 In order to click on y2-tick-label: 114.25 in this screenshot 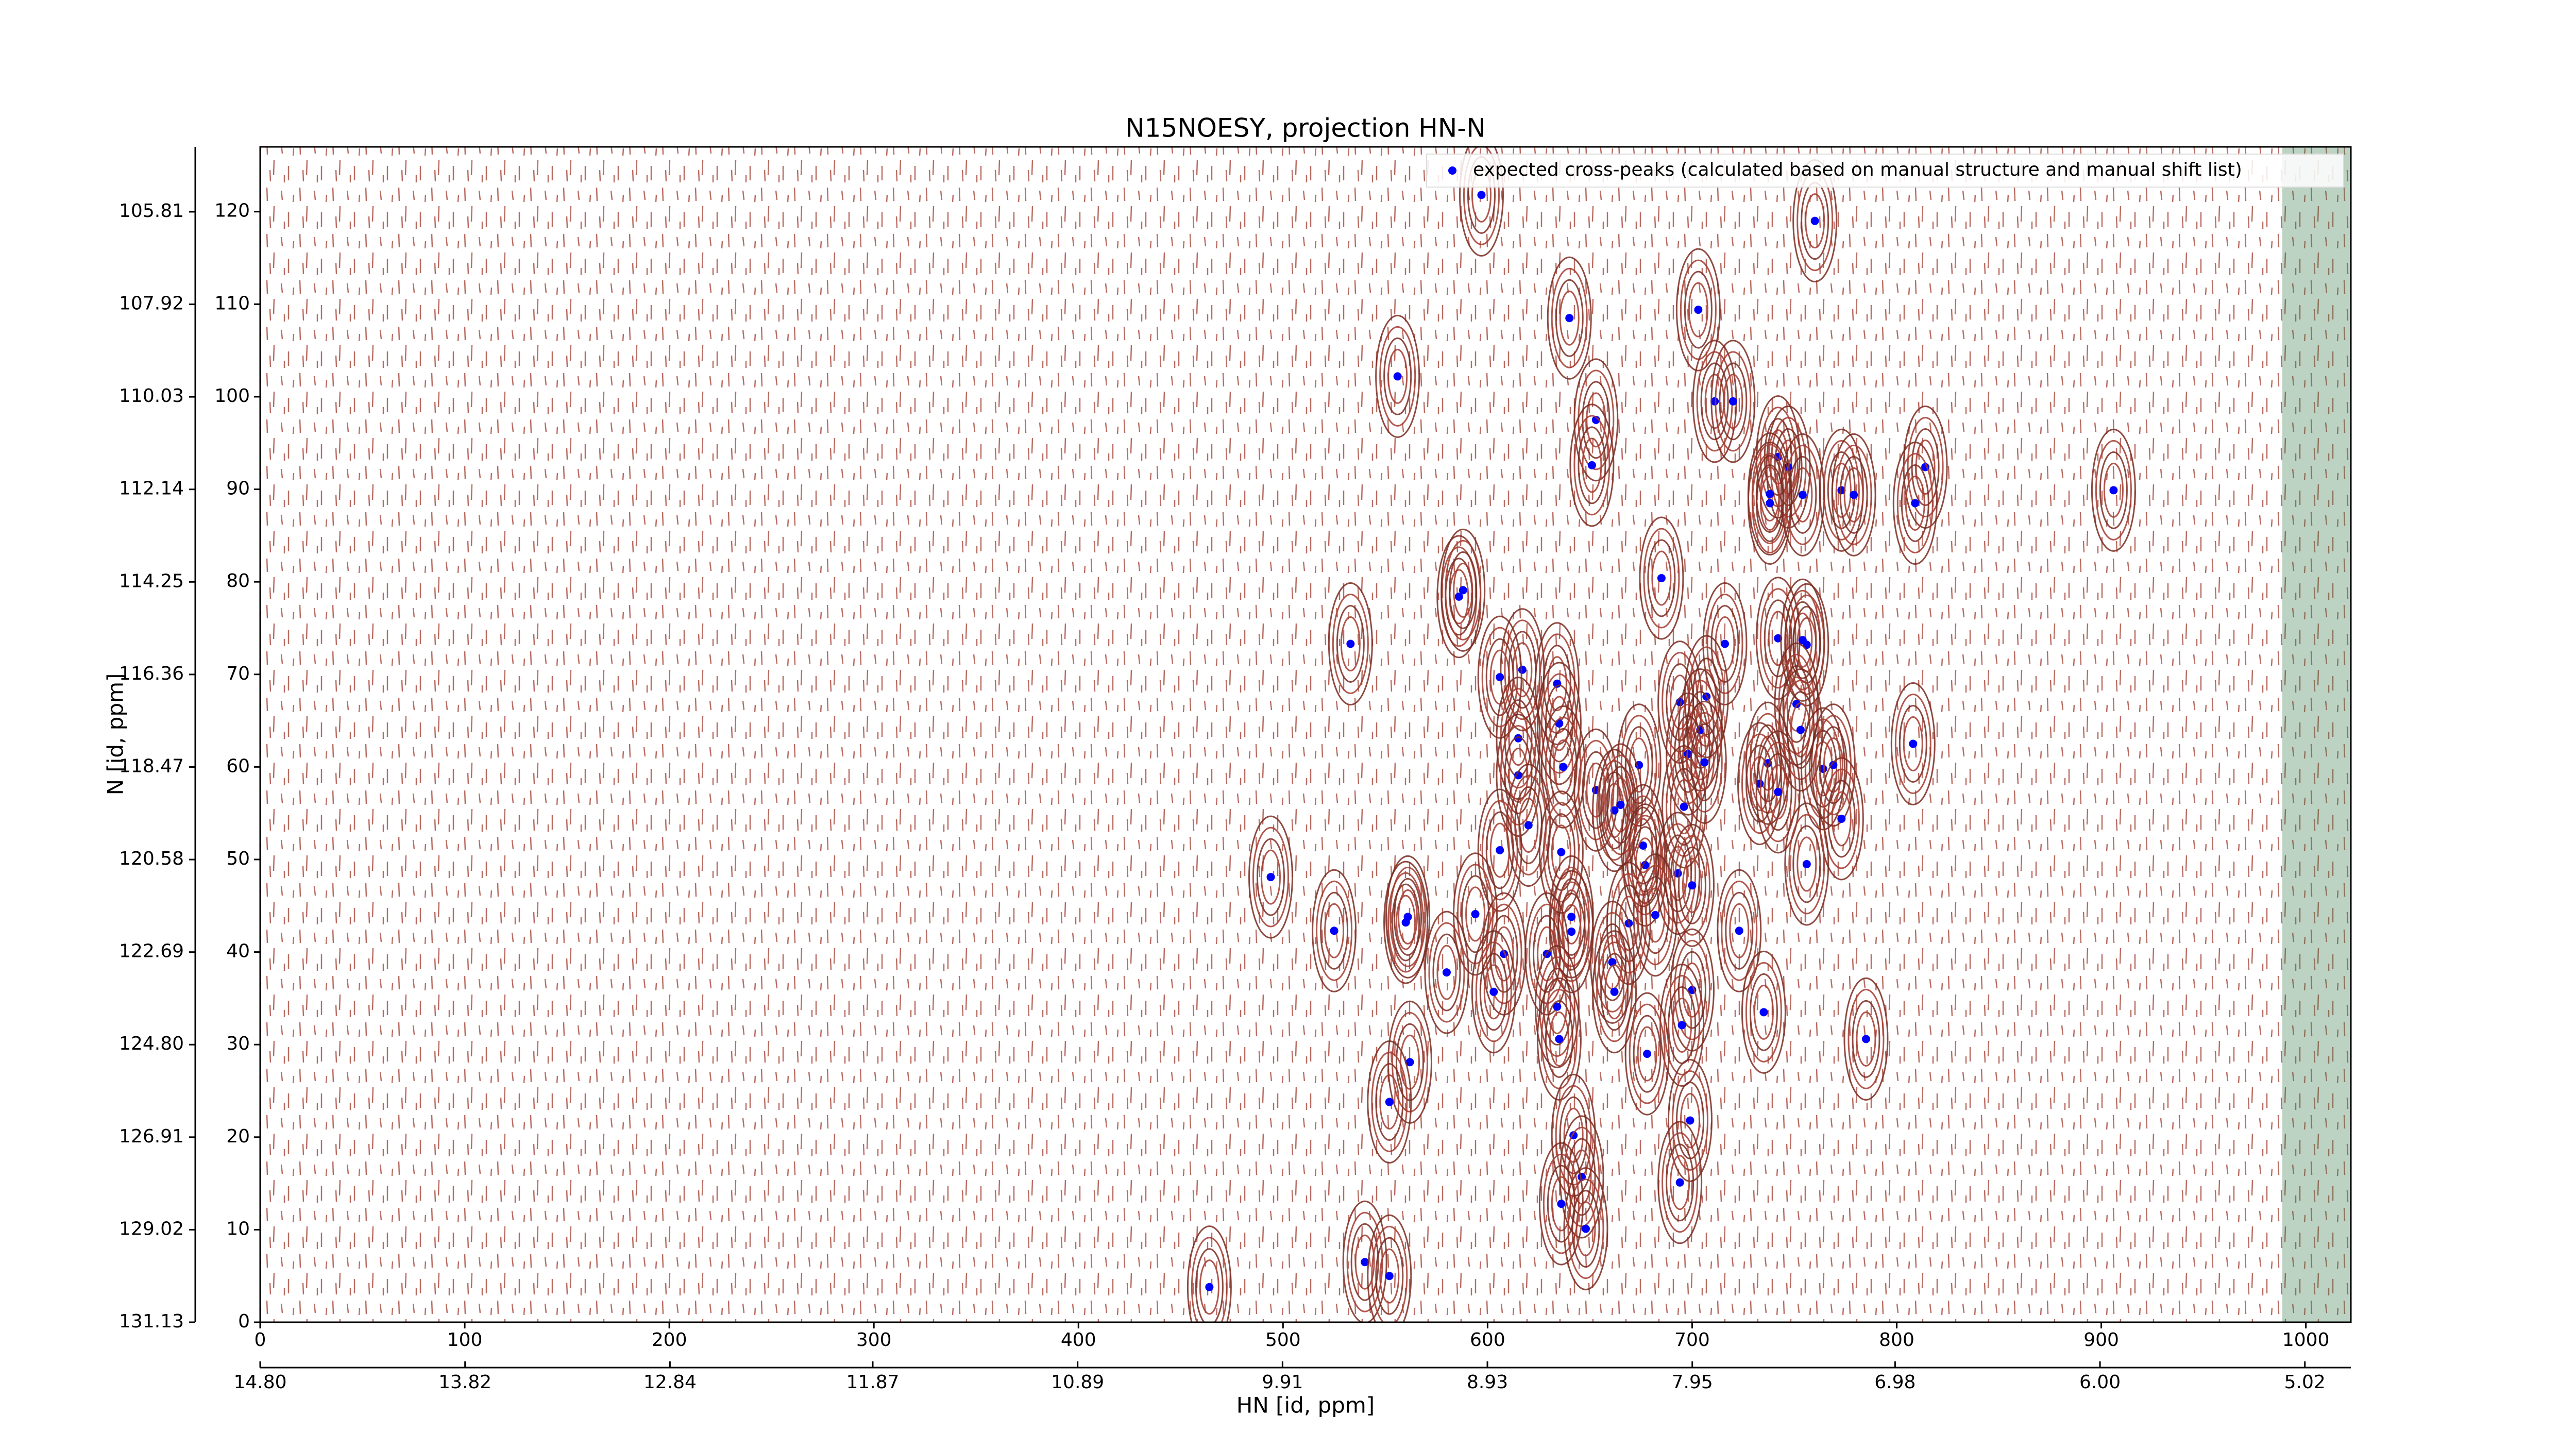, I will do `click(151, 581)`.